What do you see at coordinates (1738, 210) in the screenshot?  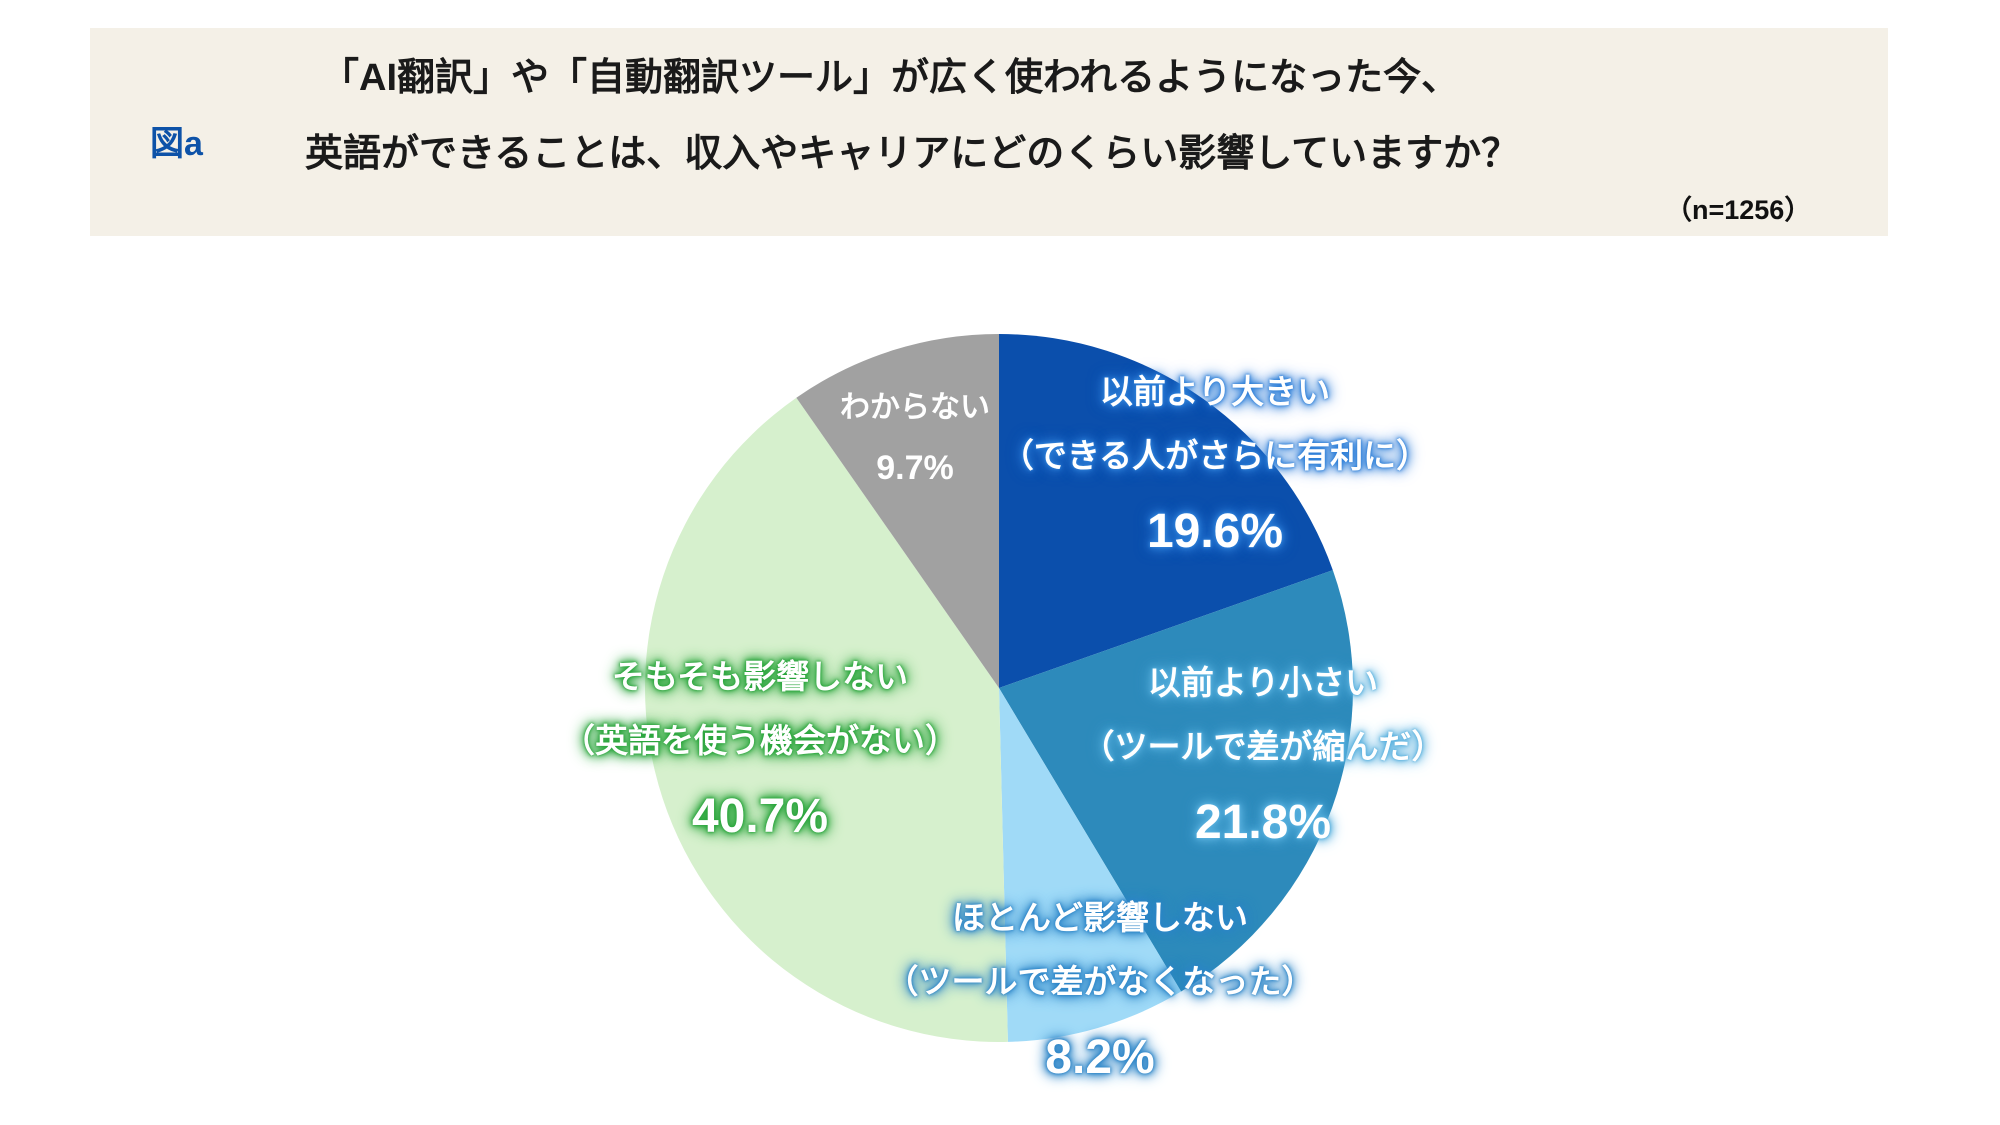 I see `sample-size: （n=1256）` at bounding box center [1738, 210].